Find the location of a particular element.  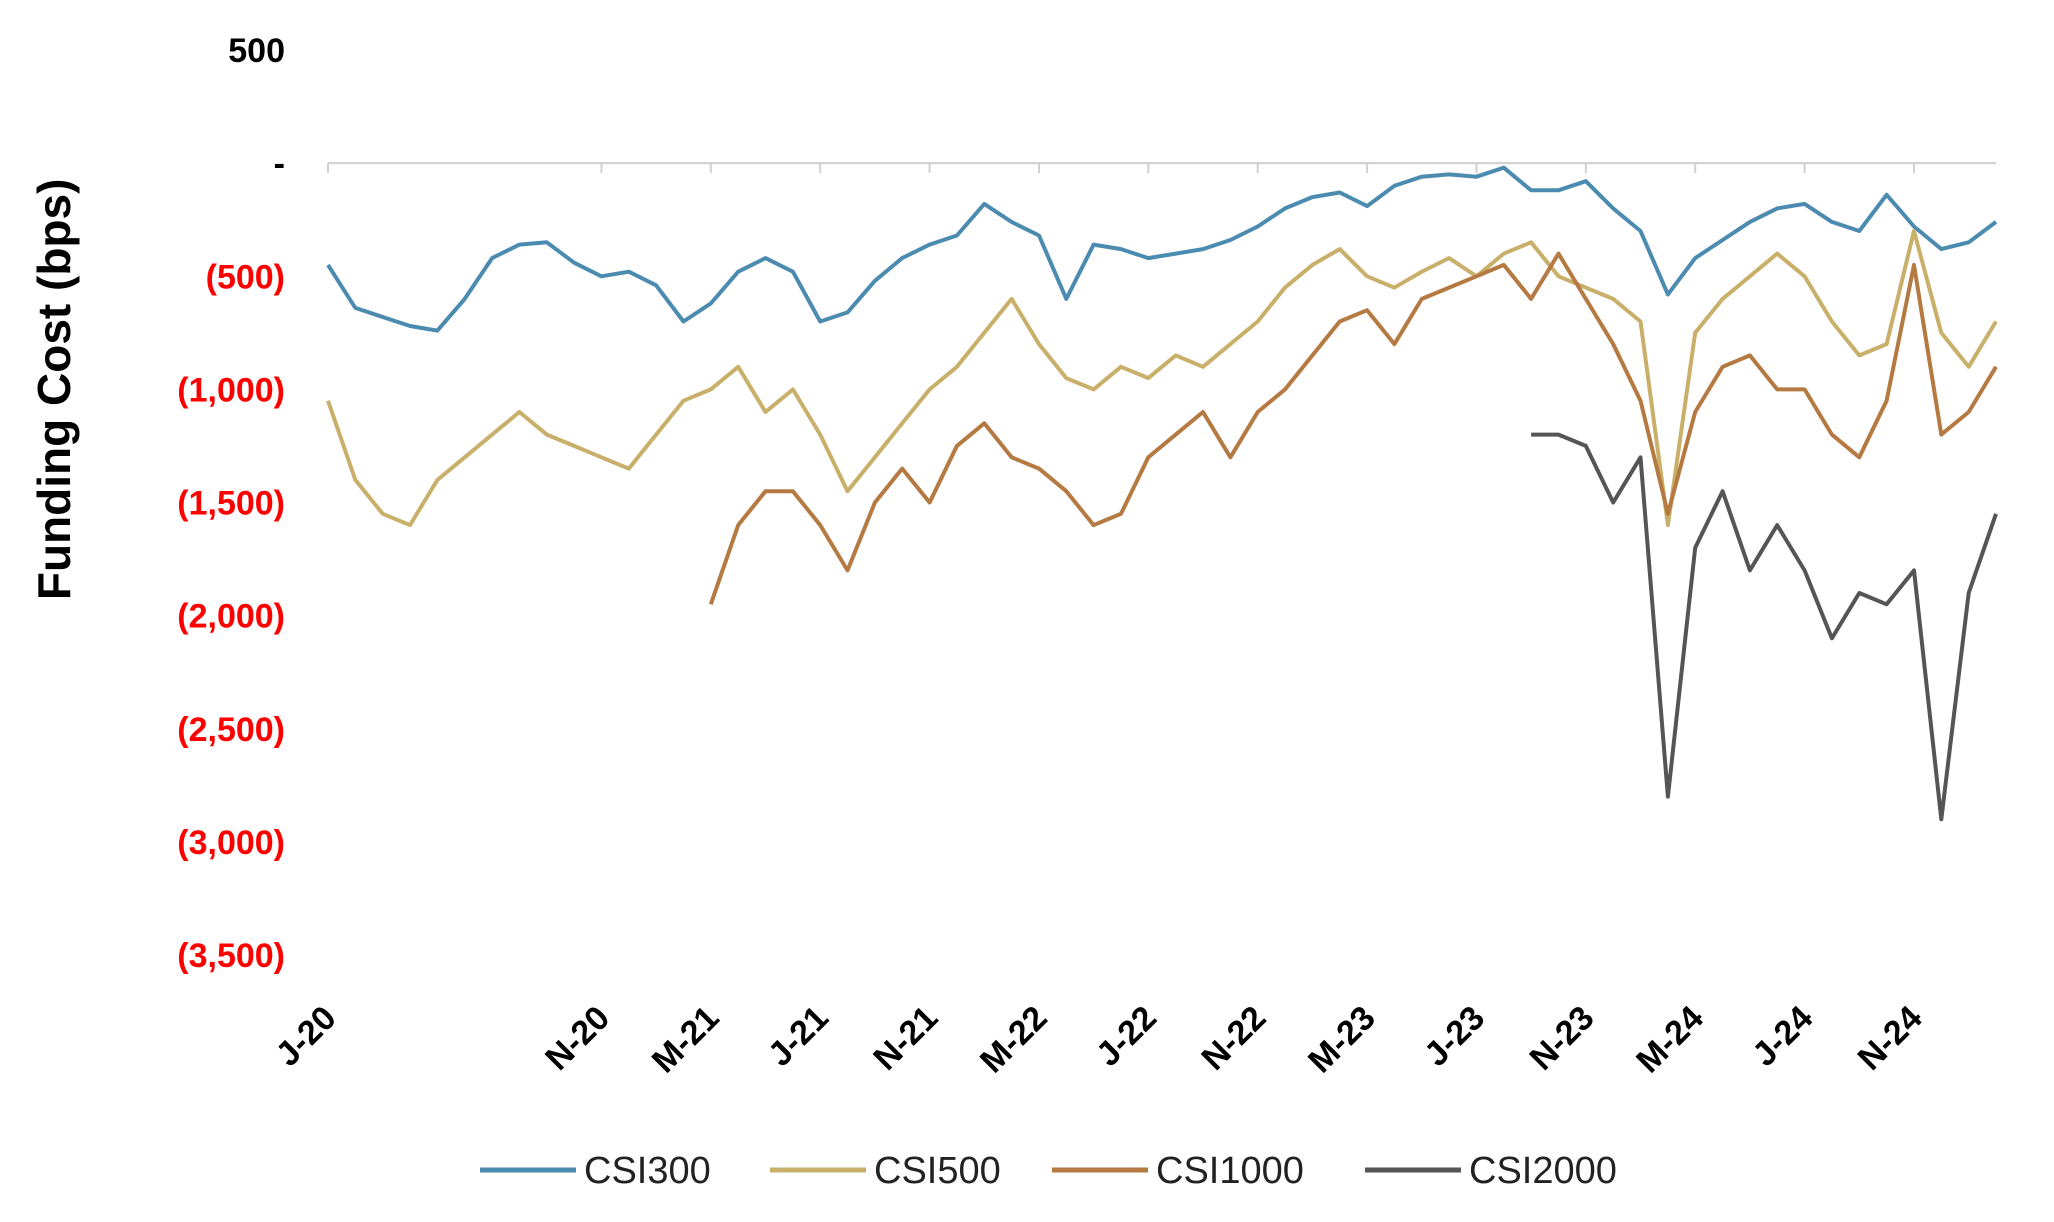

series-line-csi2000 is located at coordinates (1764, 627).